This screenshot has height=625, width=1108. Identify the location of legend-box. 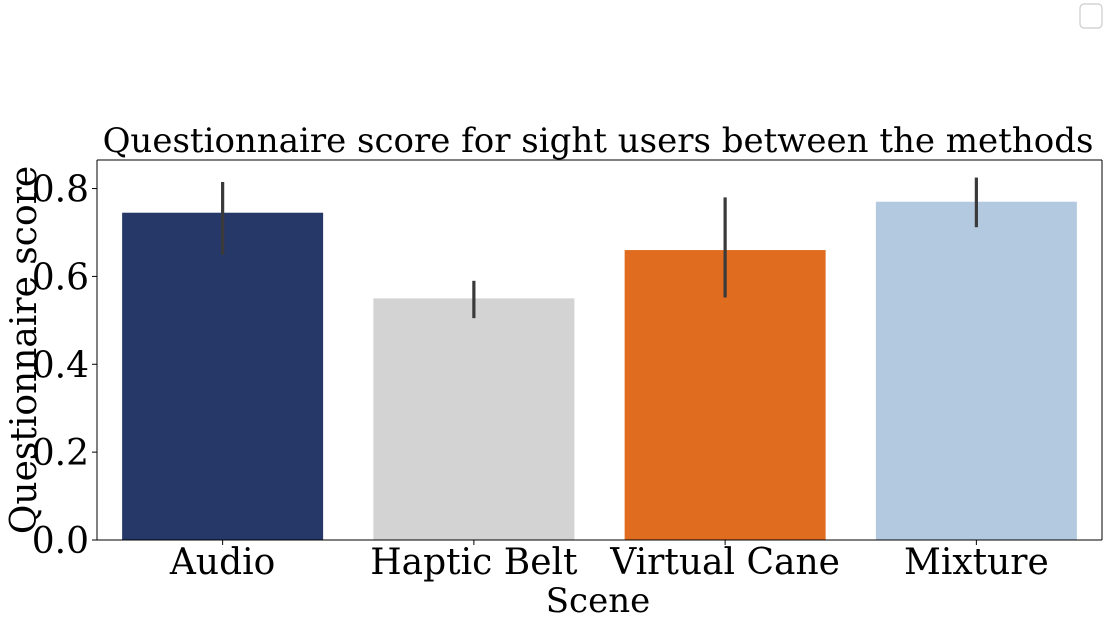
(1091, 16).